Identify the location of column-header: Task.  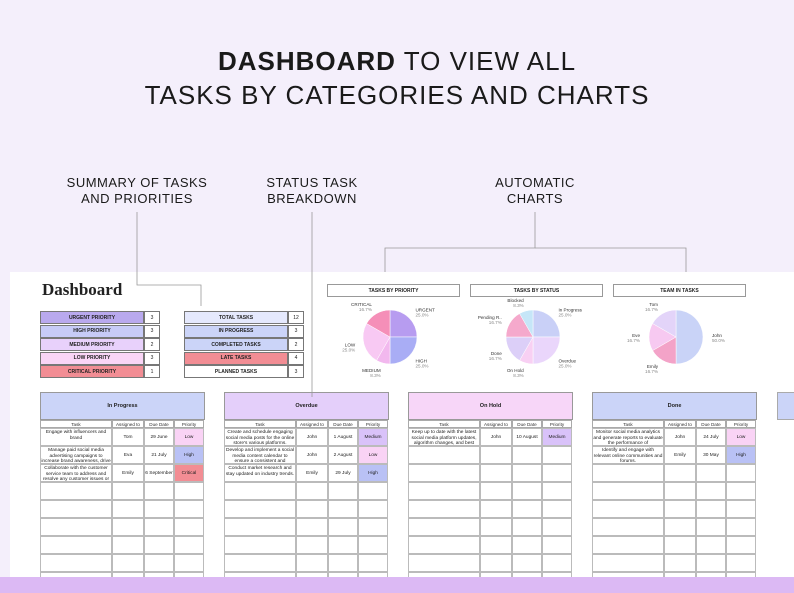
(444, 424).